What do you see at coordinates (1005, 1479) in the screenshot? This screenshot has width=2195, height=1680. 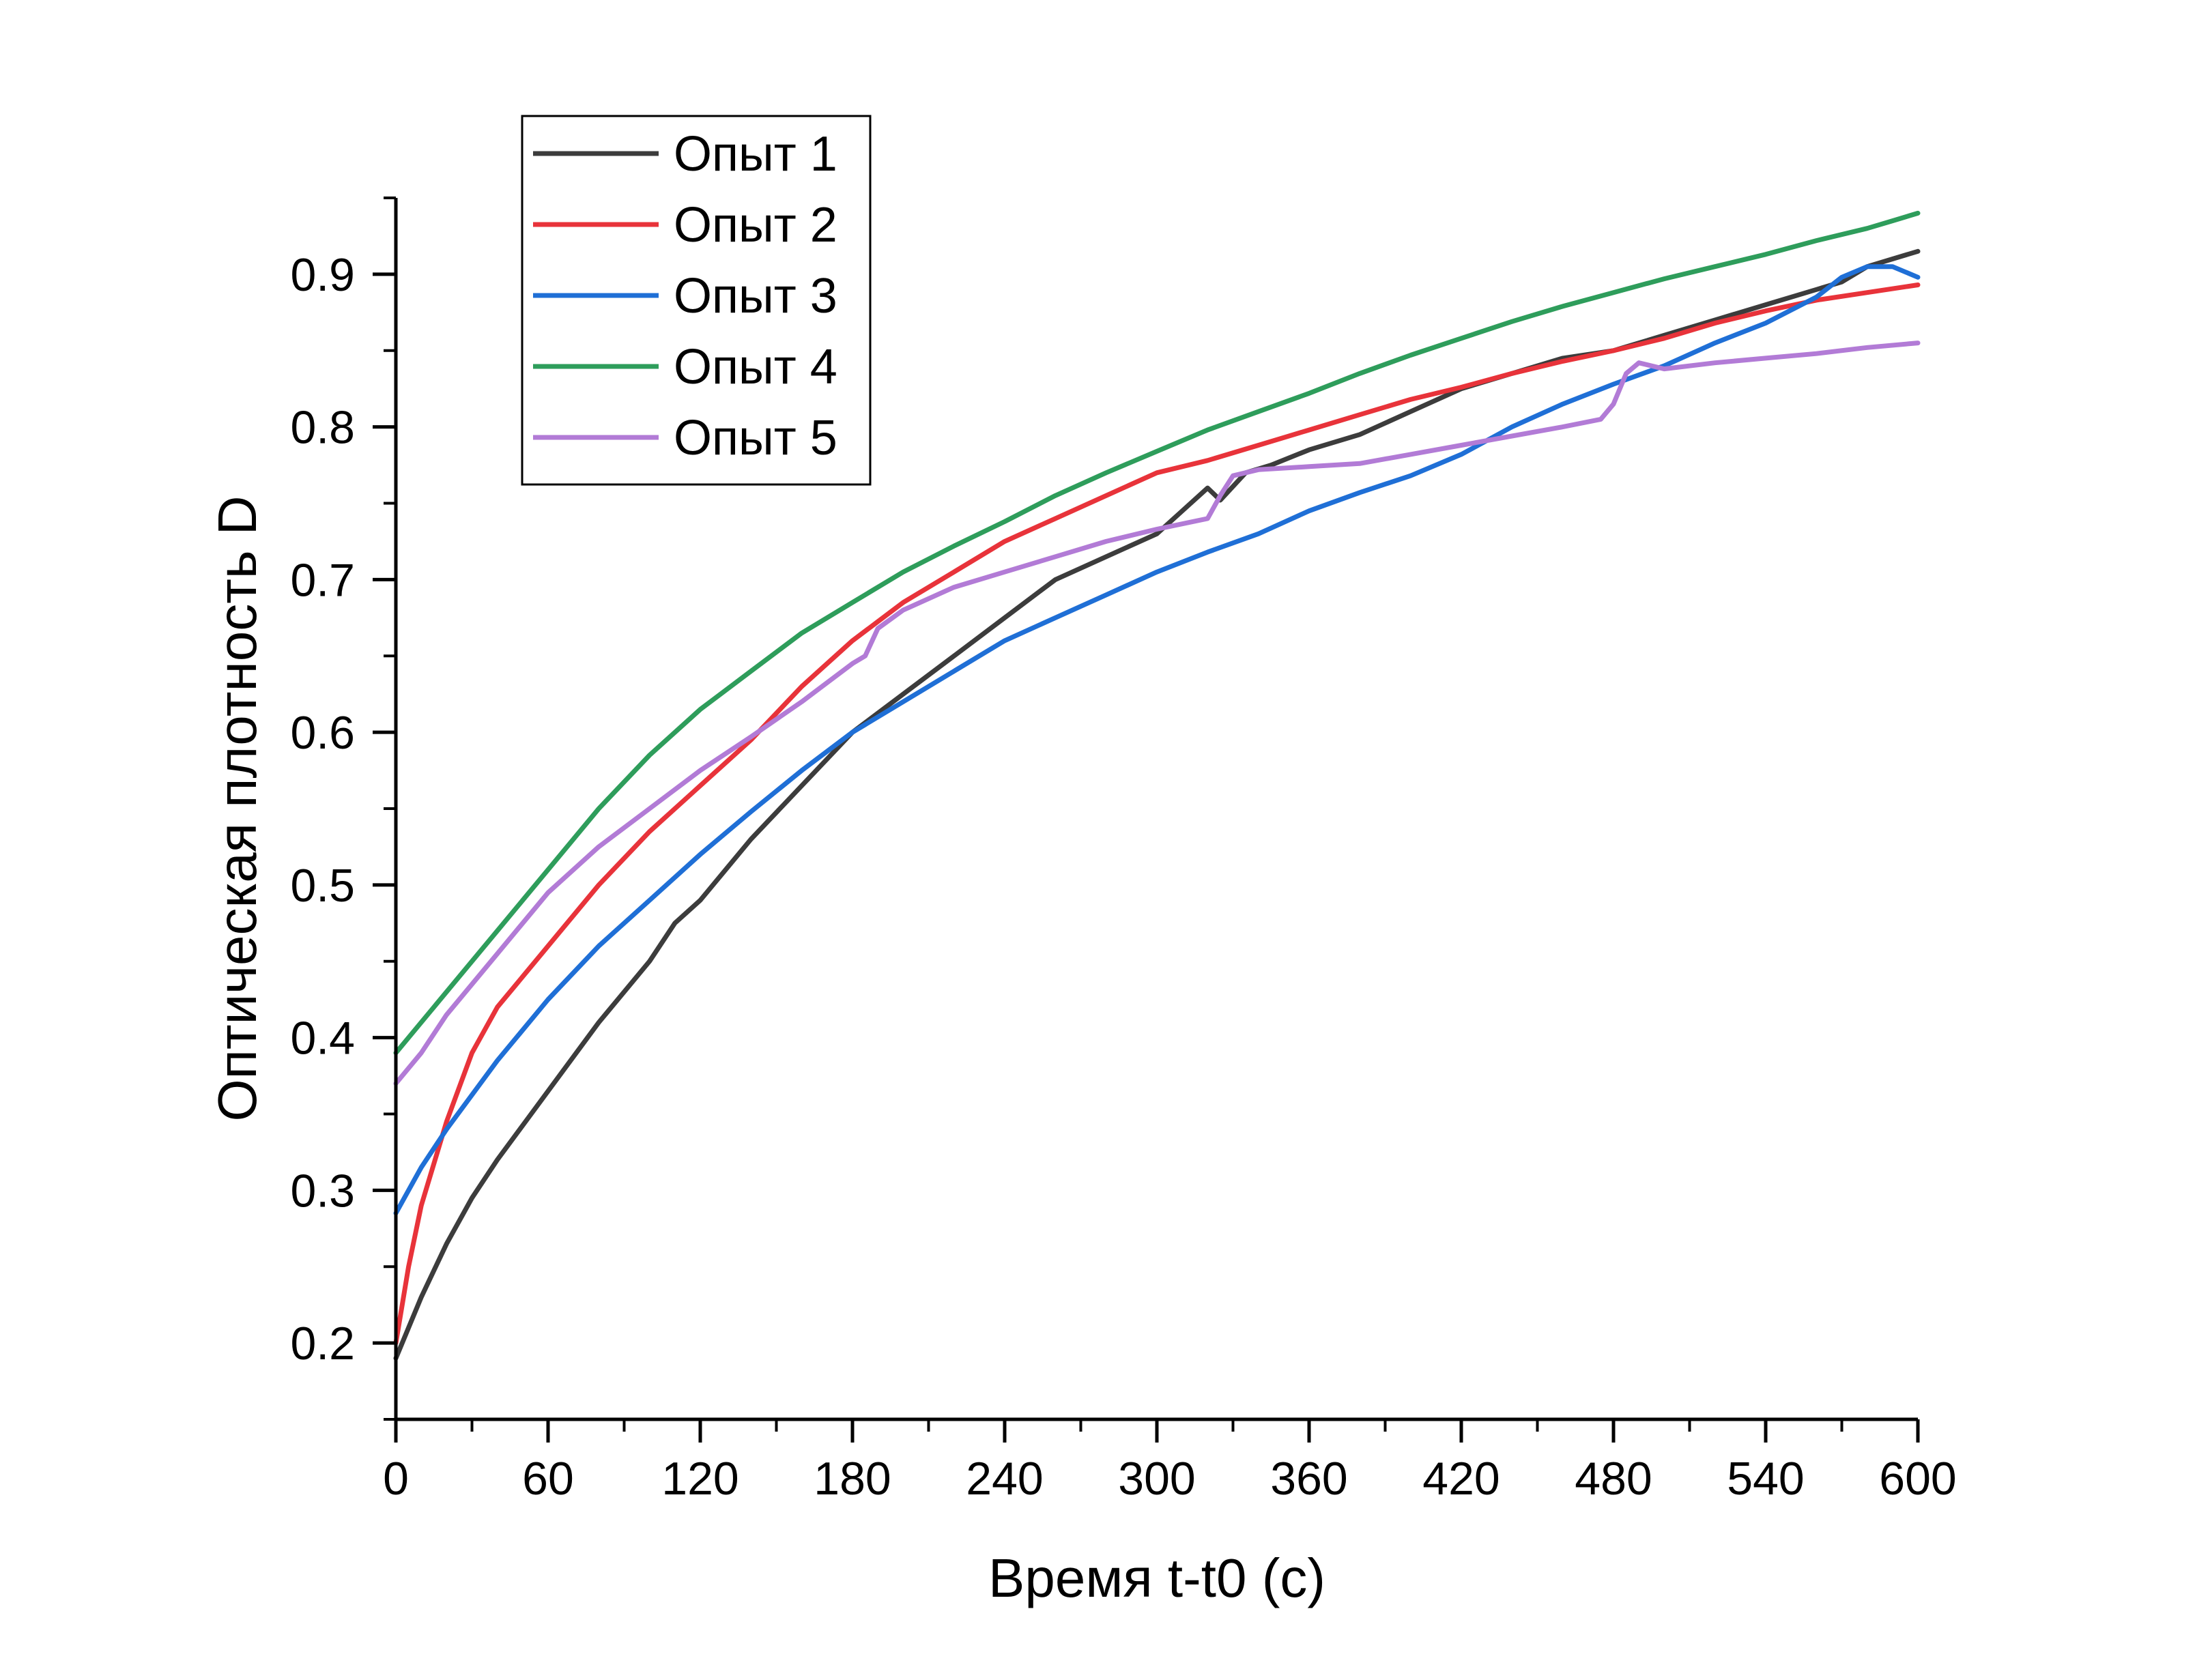 I see `x-tick-label: 240` at bounding box center [1005, 1479].